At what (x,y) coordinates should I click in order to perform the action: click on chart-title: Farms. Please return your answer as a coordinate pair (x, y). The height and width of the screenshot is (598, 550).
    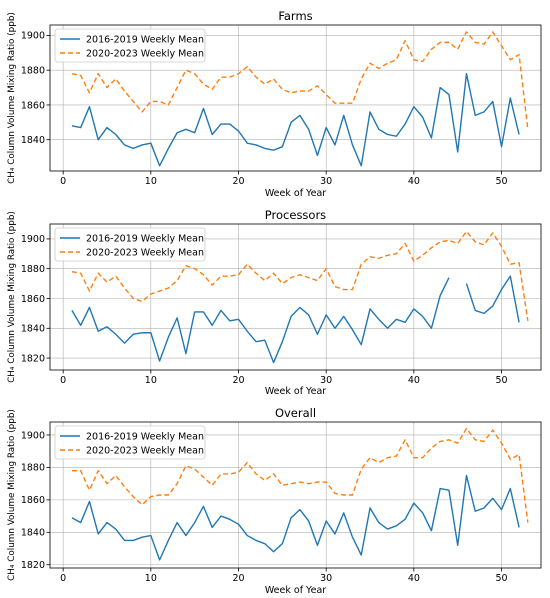
    Looking at the image, I should click on (295, 16).